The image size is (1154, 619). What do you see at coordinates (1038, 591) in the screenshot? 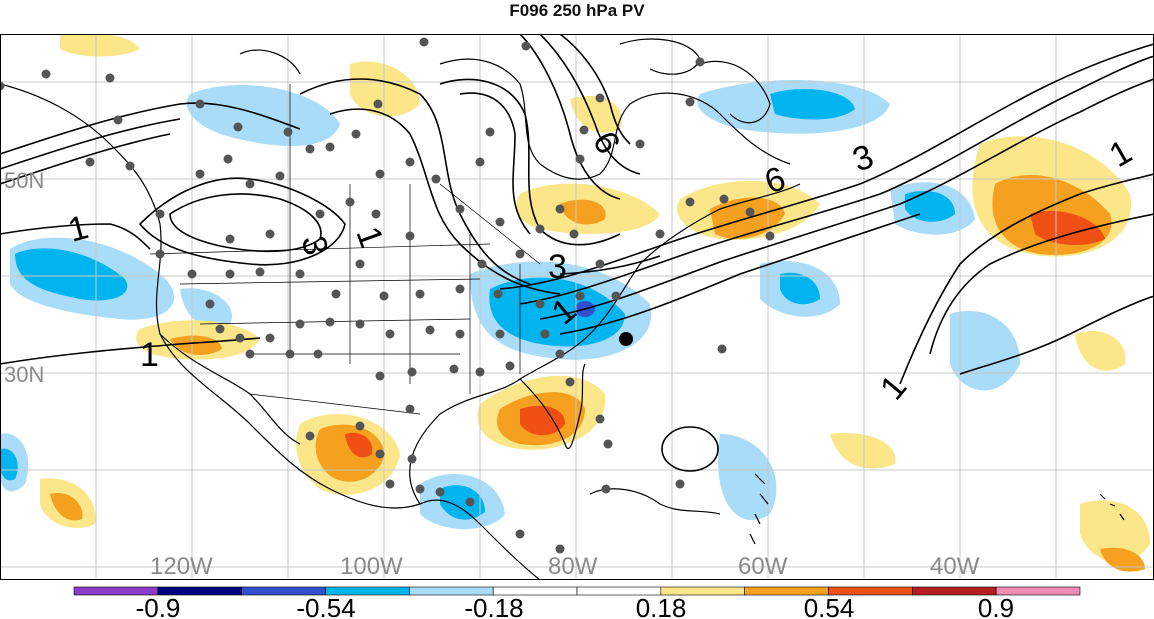
I see `colorbar-box` at bounding box center [1038, 591].